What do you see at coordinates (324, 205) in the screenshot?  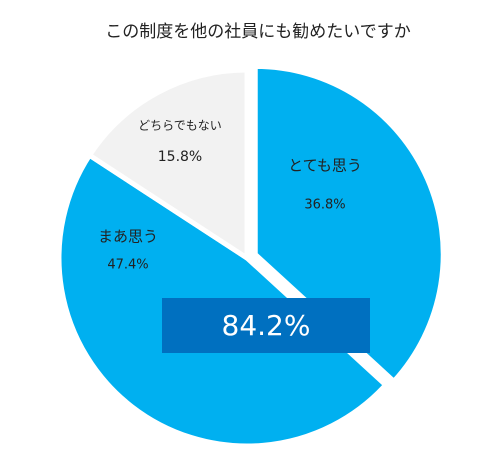 I see `slice-value-label: 36.8%` at bounding box center [324, 205].